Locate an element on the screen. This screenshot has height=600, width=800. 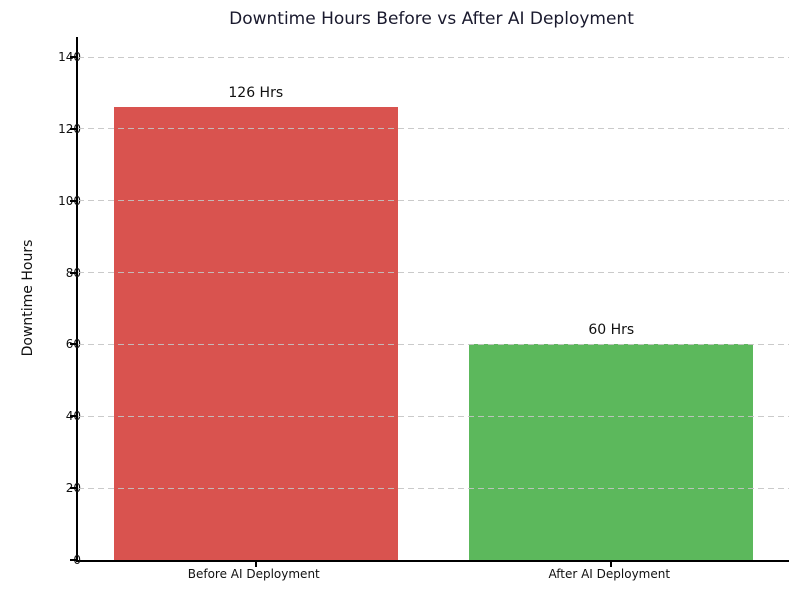
y-tick-label-100: 100 is located at coordinates (69, 201).